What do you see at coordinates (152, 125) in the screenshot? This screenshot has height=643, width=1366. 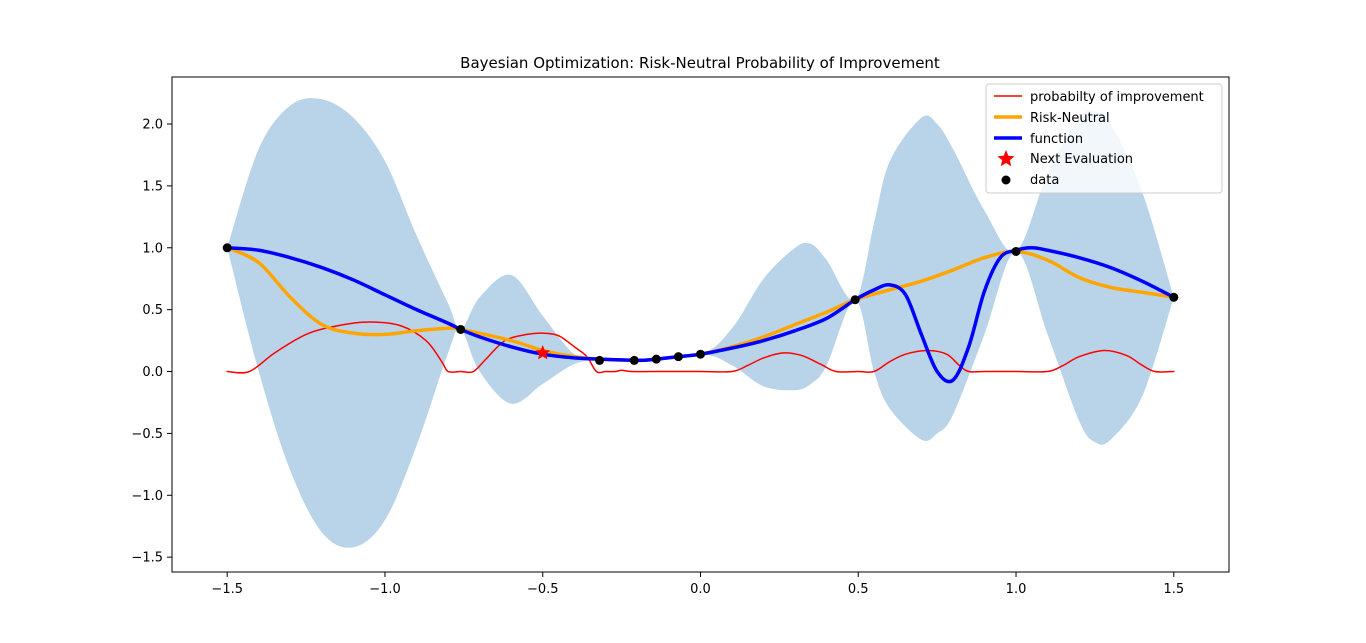 I see `y-tick-label: 2.0` at bounding box center [152, 125].